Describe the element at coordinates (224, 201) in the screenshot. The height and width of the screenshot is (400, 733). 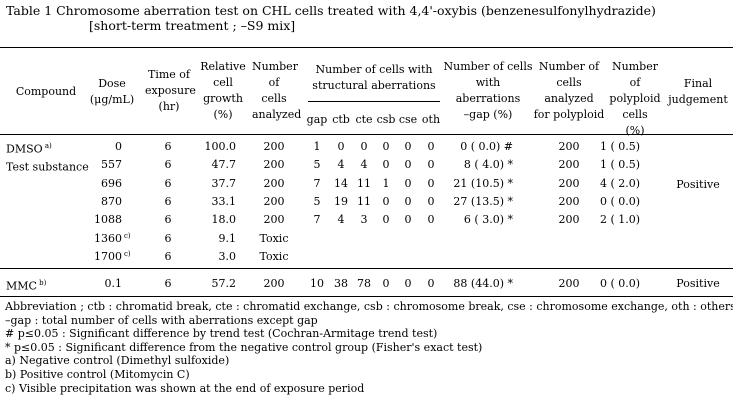
I see `growth-cell: 33.1` at that location.